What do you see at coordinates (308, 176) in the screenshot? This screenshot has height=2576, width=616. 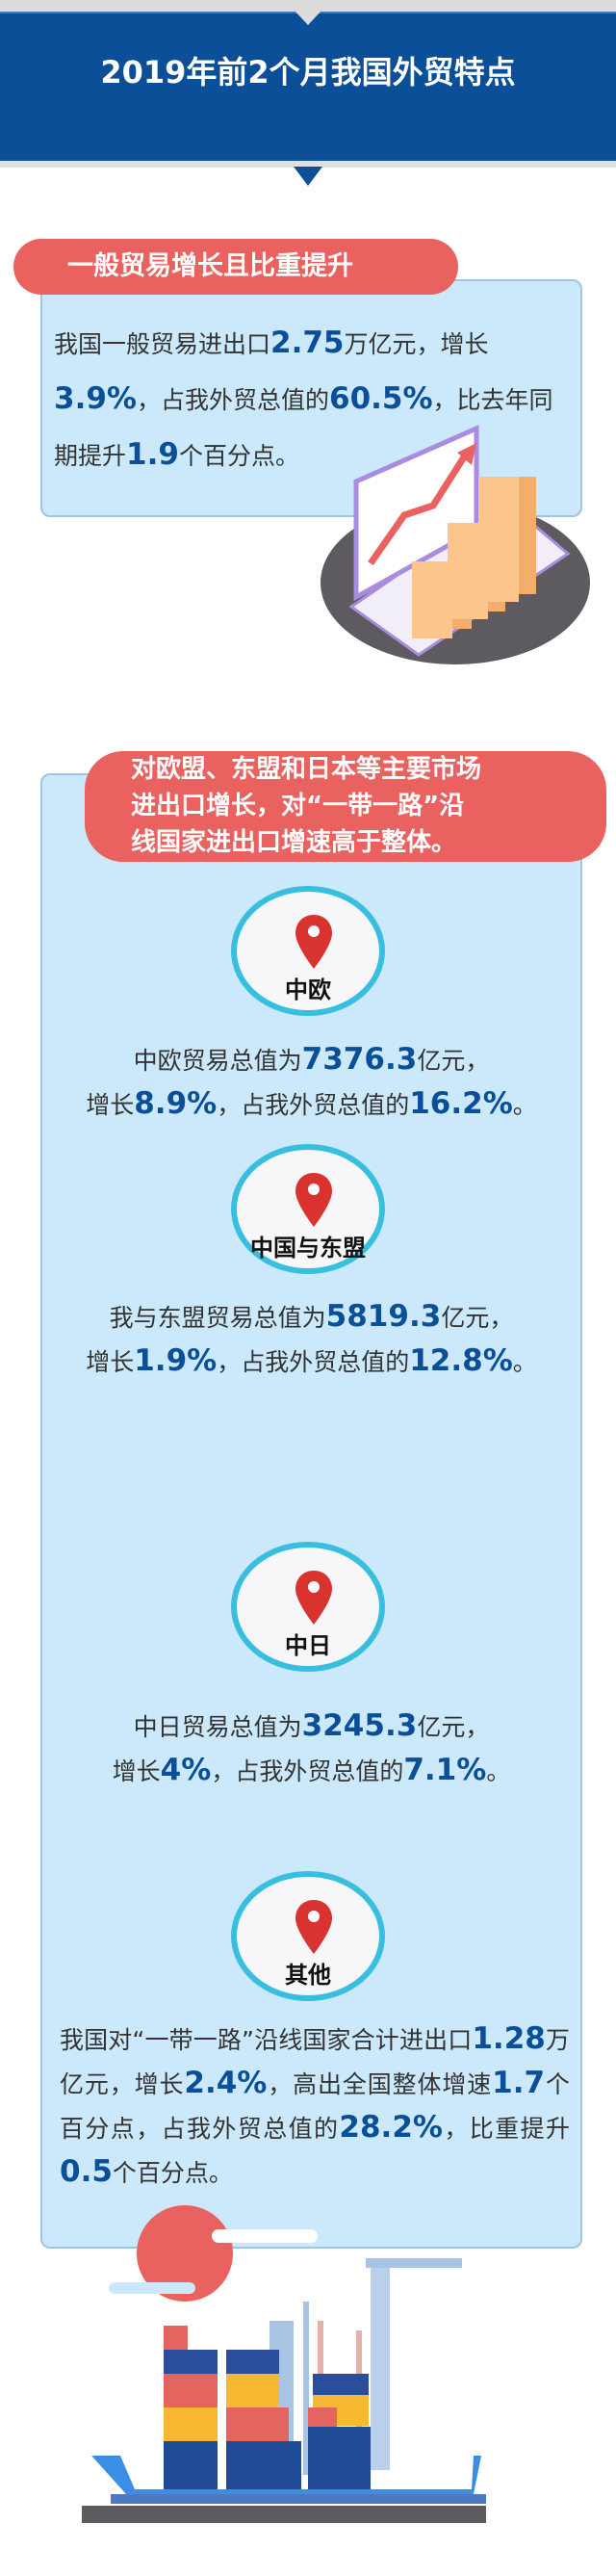 I see `down-arrow-icon` at bounding box center [308, 176].